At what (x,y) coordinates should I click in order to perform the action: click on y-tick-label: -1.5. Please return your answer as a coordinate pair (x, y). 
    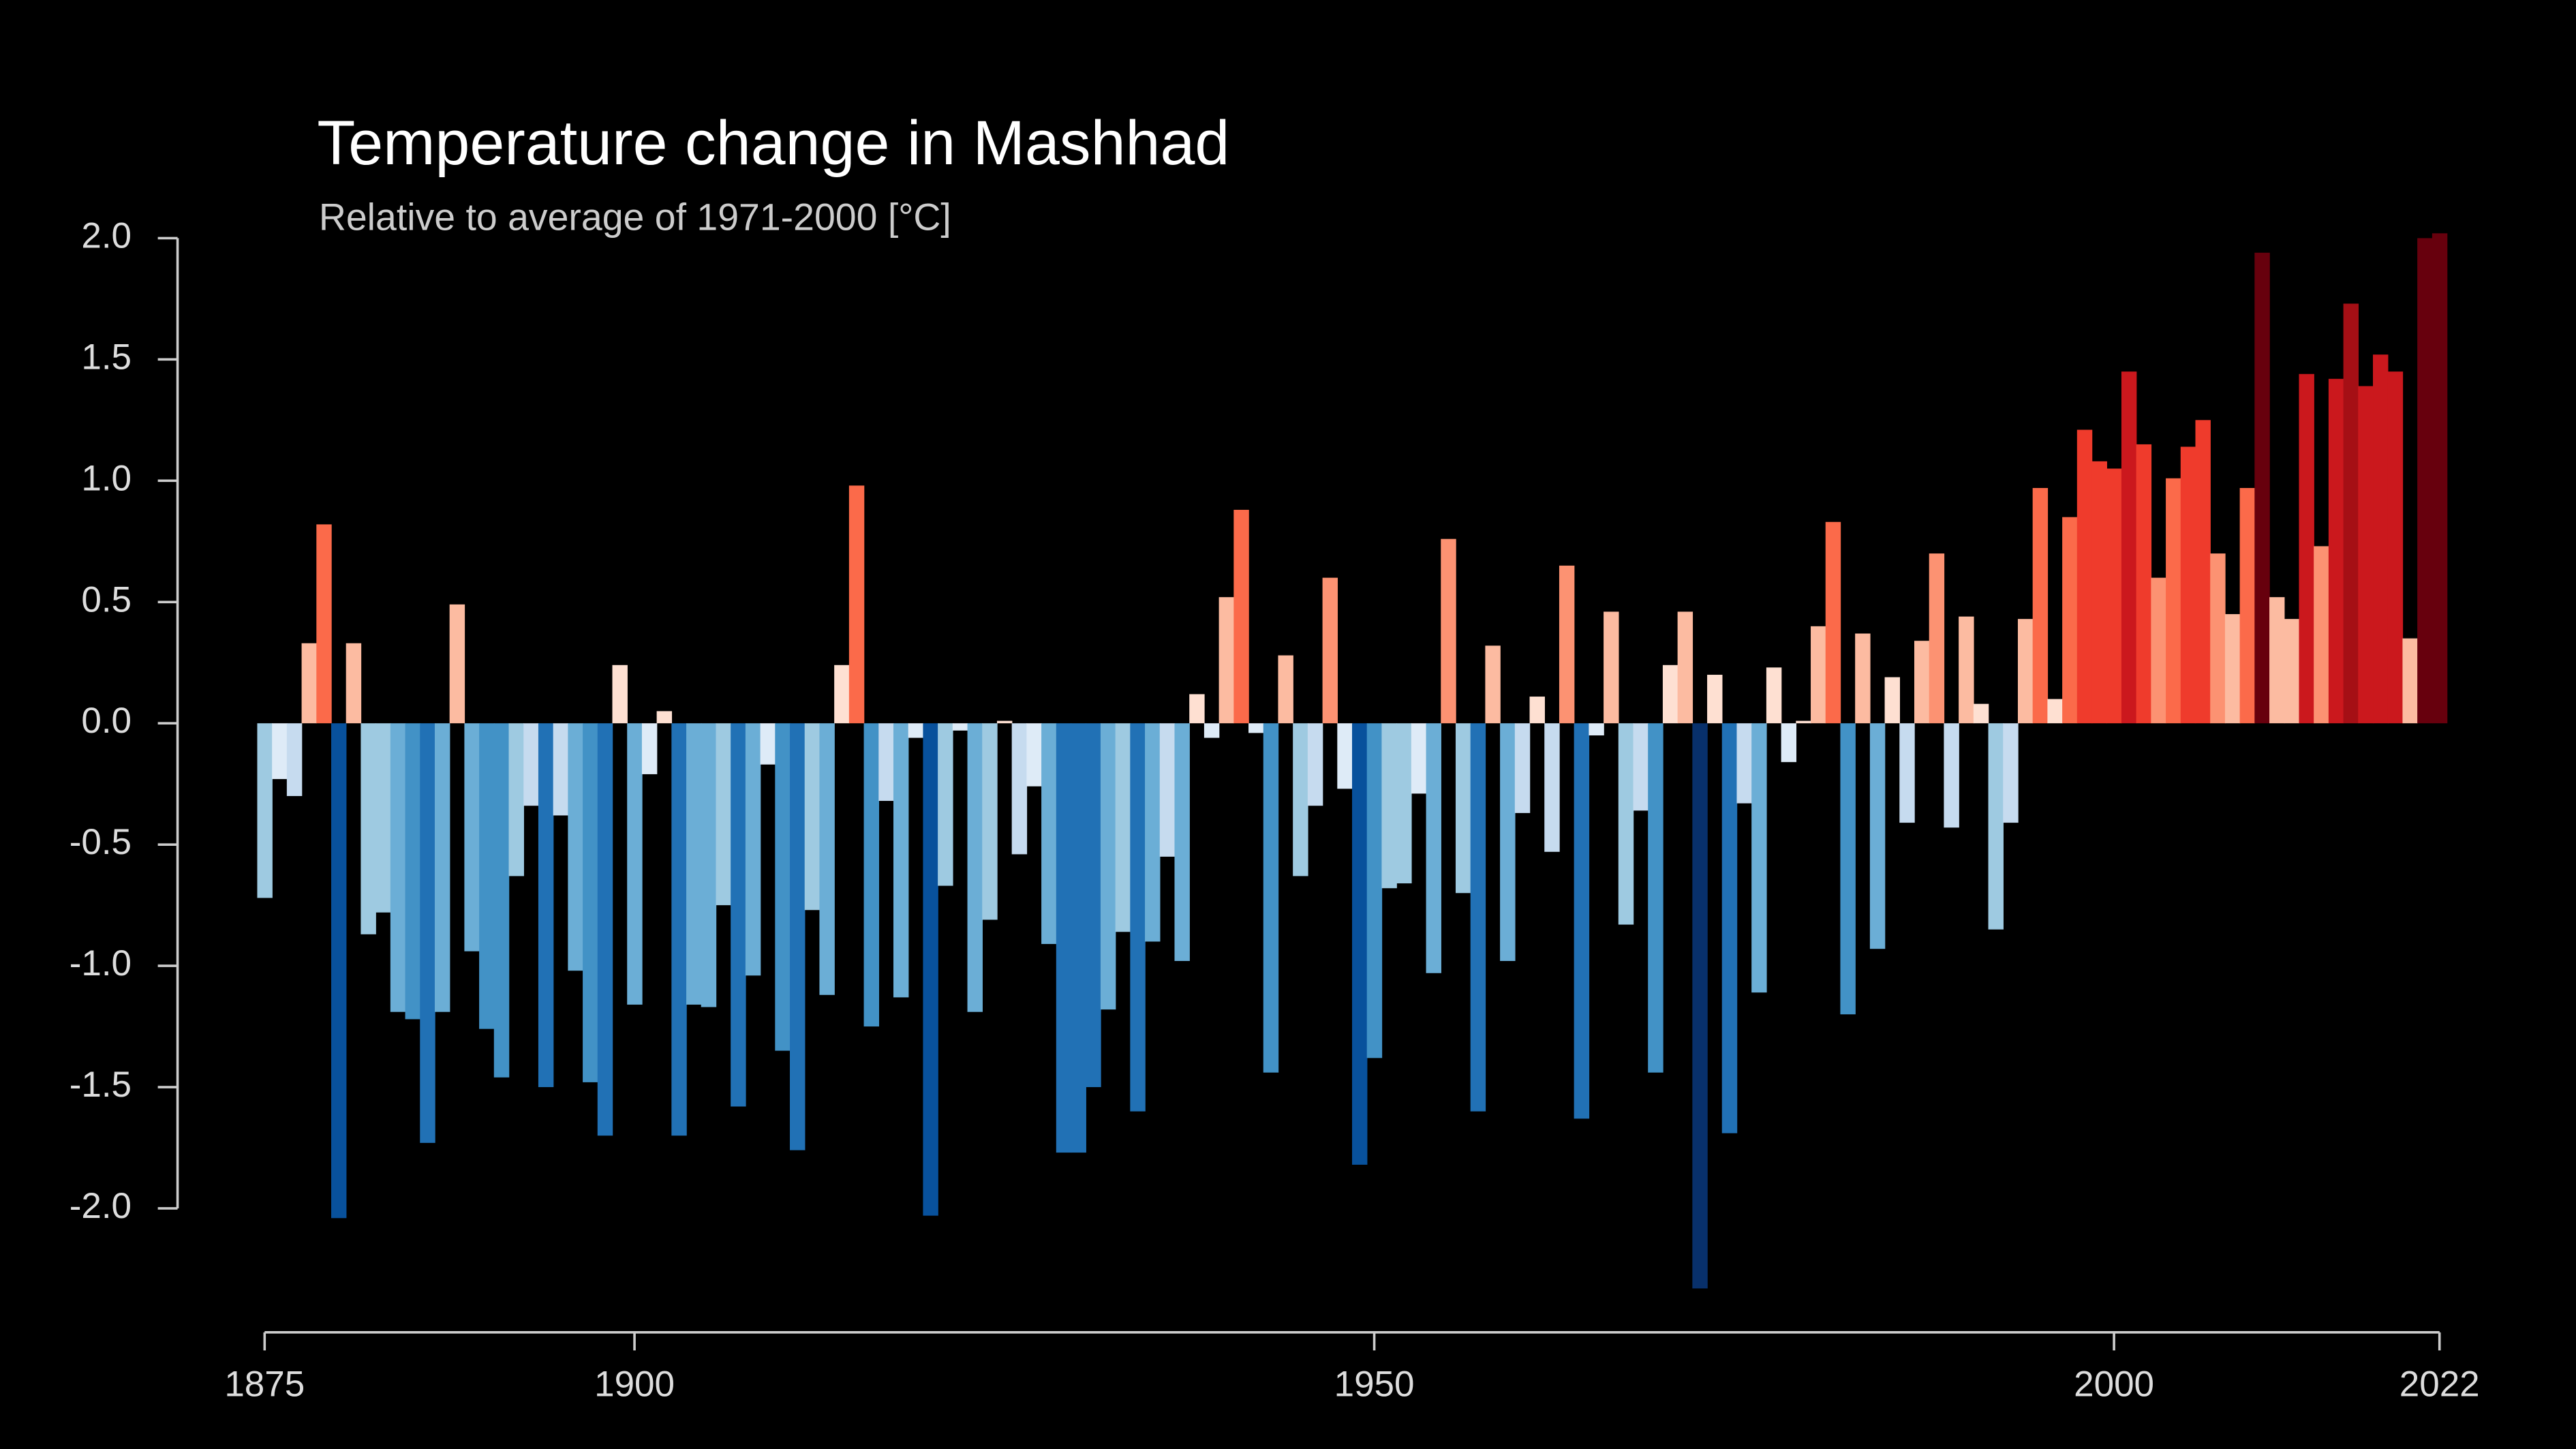
    Looking at the image, I should click on (101, 1085).